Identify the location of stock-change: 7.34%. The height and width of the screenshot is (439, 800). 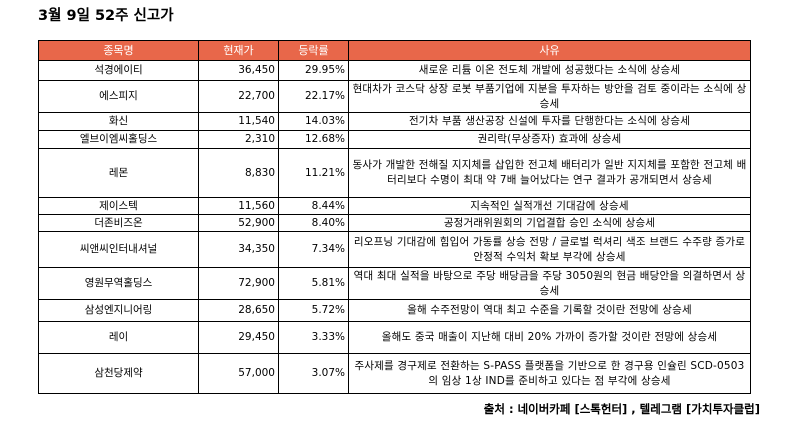
(313, 249).